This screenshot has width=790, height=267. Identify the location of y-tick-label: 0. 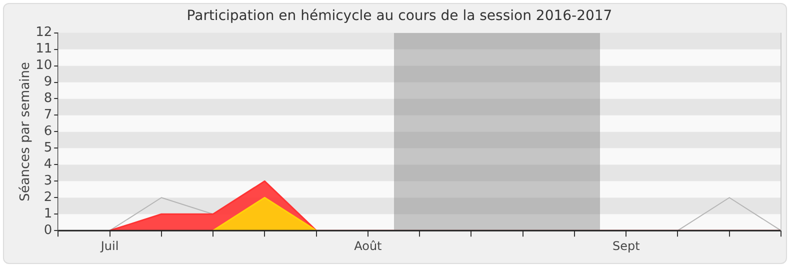
(48, 230).